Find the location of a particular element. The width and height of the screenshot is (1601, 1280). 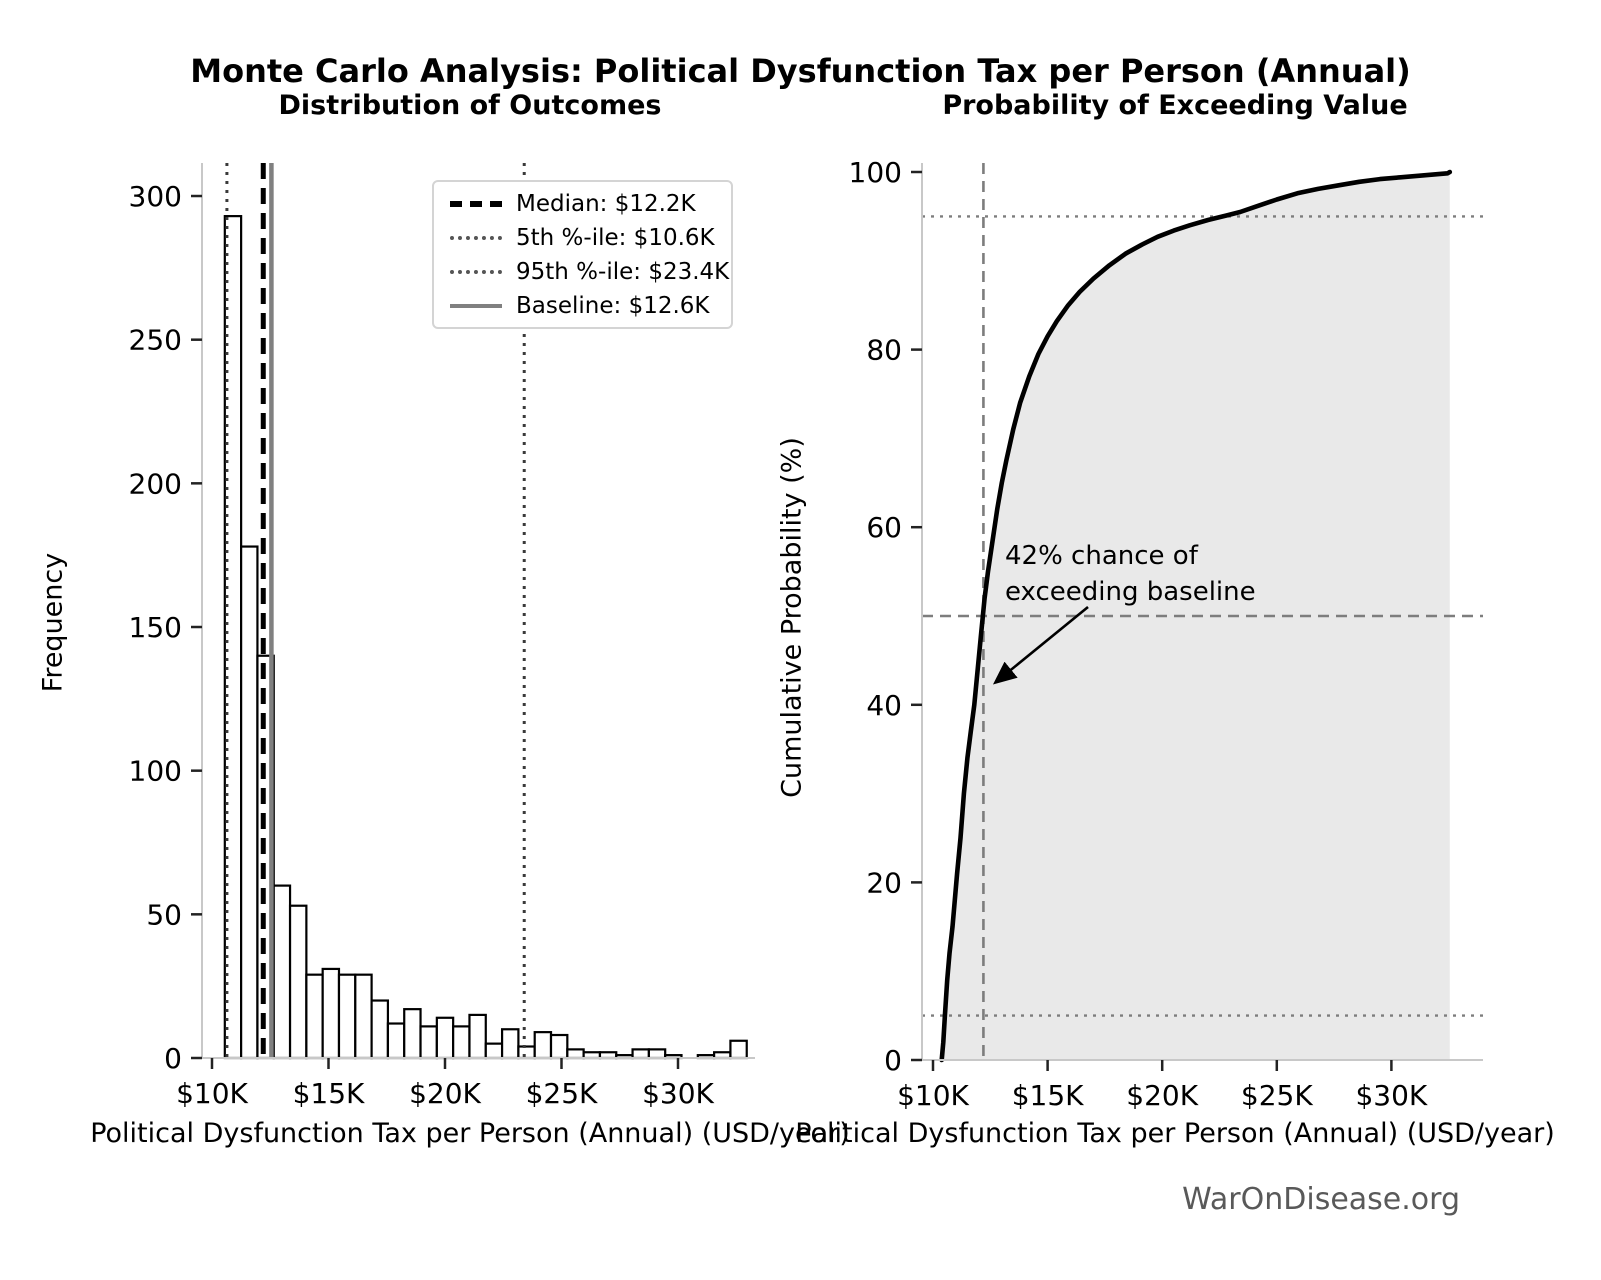

legend-label: 95th %-ile: $23.4K is located at coordinates (623, 271).